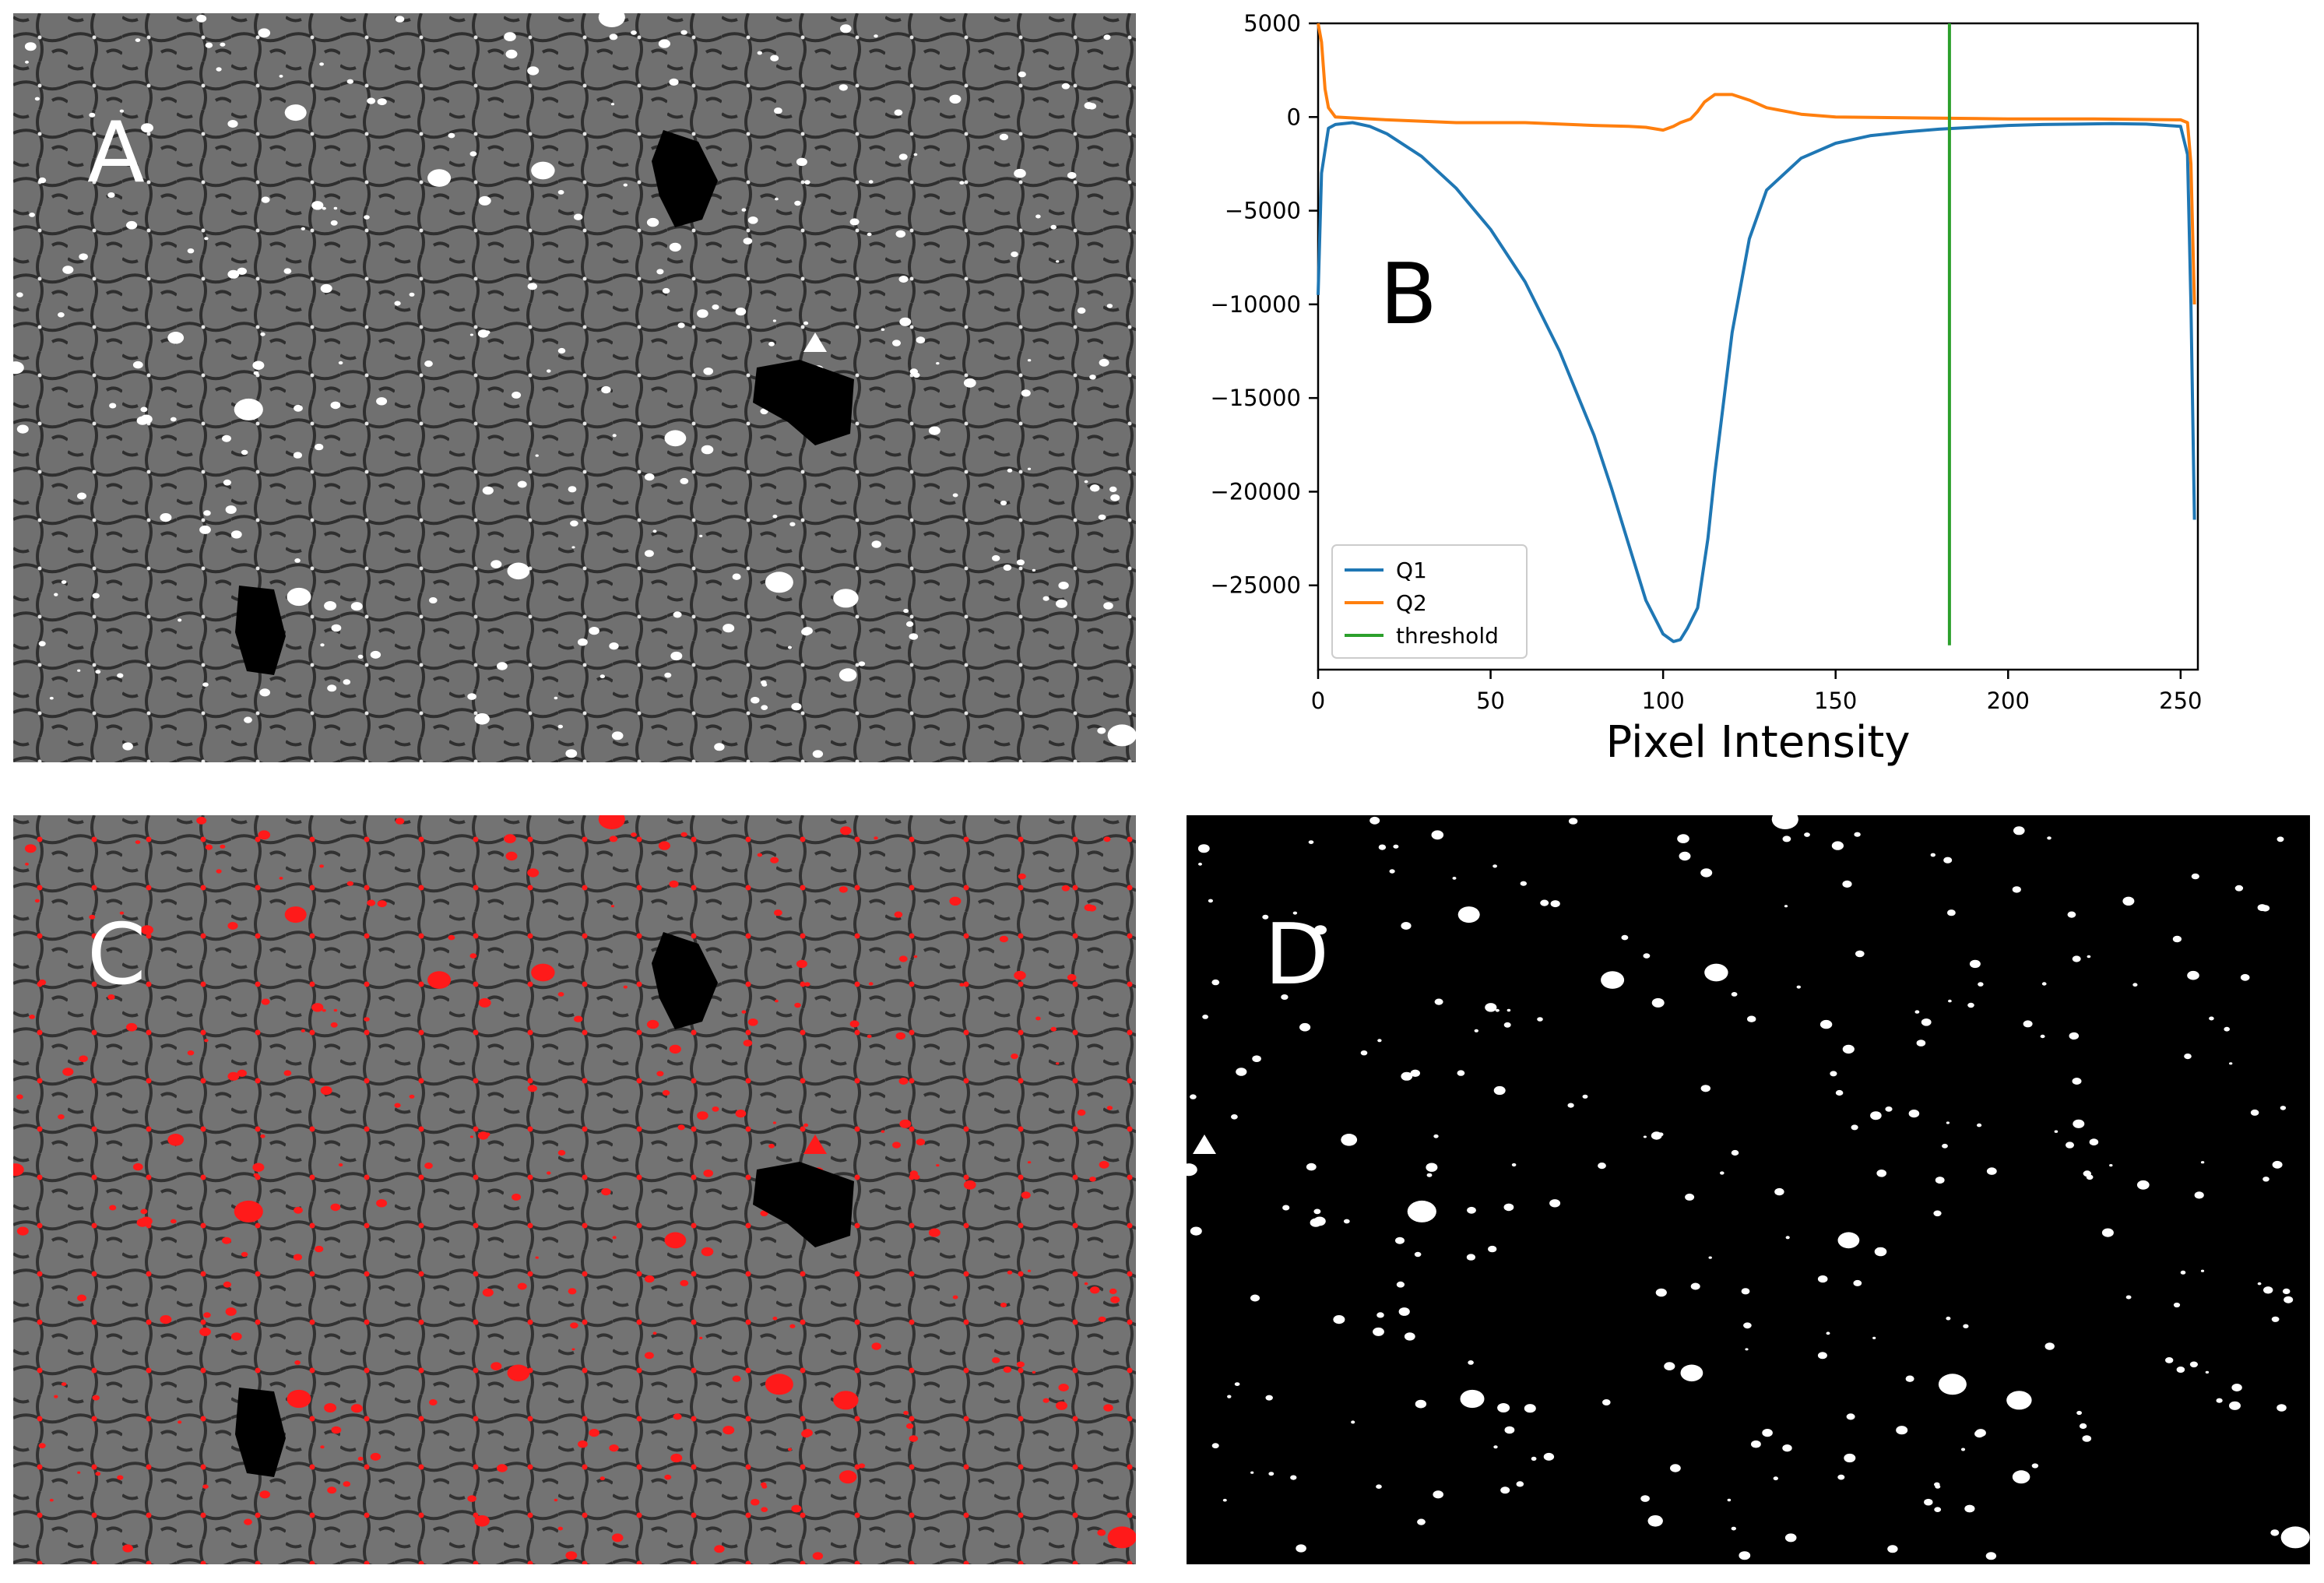 This screenshot has width=2324, height=1583. What do you see at coordinates (116, 153) in the screenshot?
I see `panel-label-a: A` at bounding box center [116, 153].